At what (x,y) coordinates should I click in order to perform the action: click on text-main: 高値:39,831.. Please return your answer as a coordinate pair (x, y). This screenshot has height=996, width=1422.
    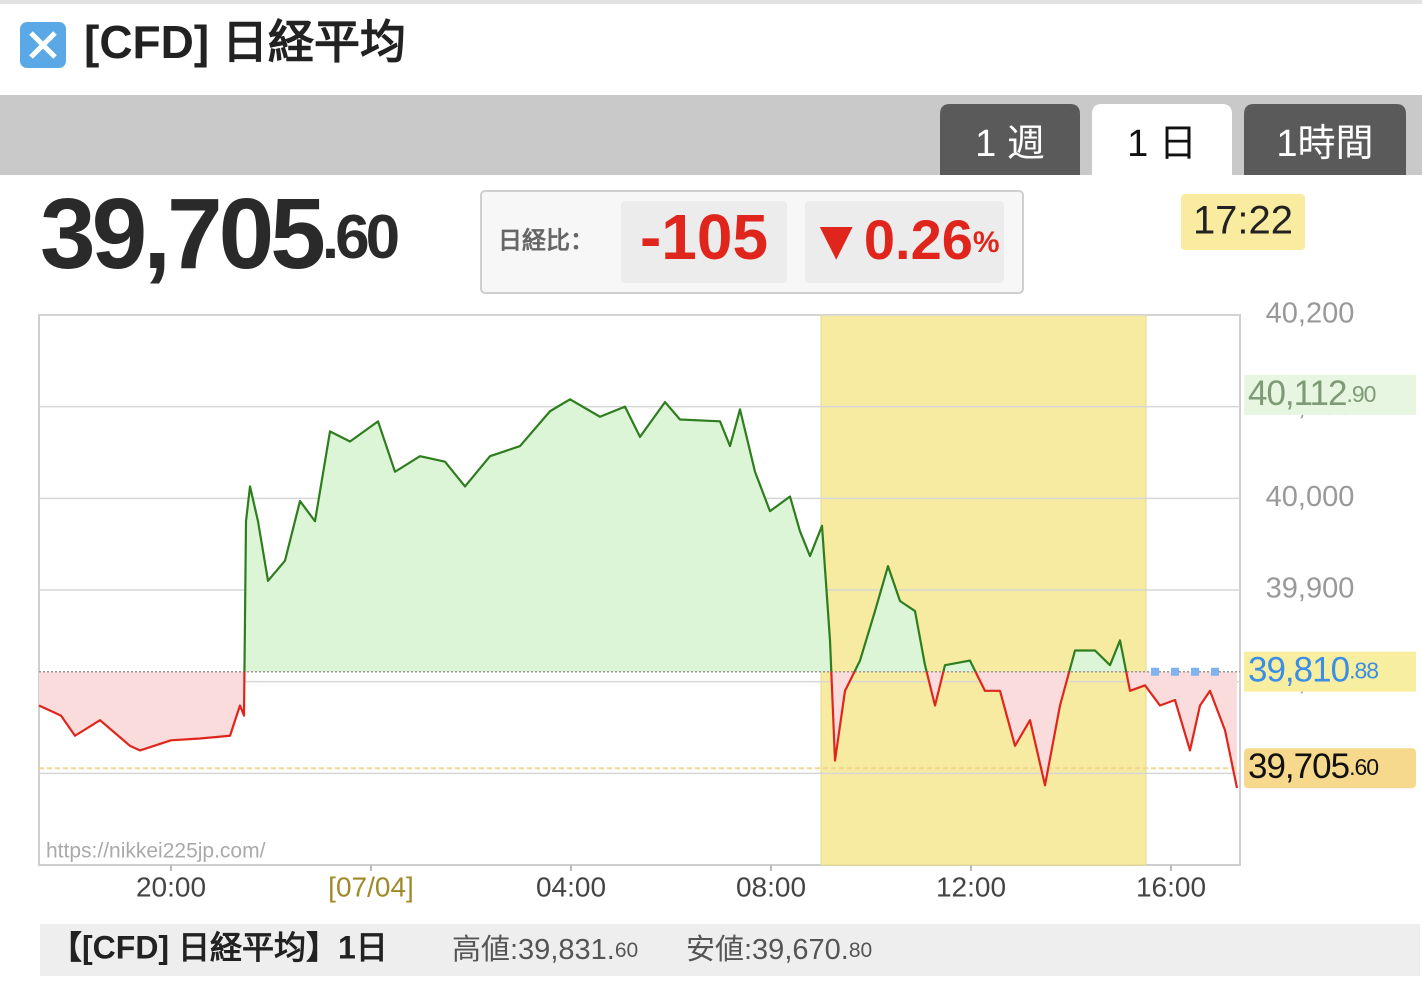
    Looking at the image, I should click on (533, 949).